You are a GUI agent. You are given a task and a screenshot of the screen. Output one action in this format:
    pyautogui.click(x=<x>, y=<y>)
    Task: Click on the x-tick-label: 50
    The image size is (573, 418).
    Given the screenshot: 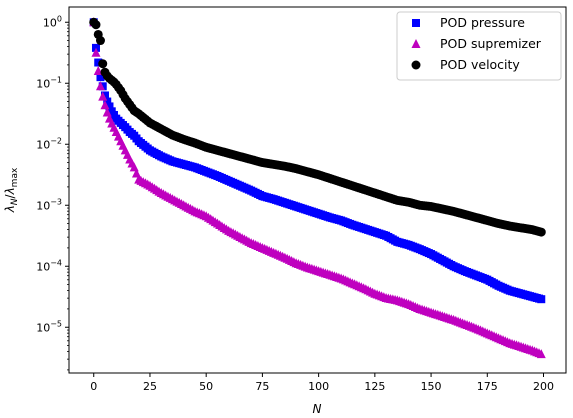 What is the action you would take?
    pyautogui.click(x=206, y=386)
    